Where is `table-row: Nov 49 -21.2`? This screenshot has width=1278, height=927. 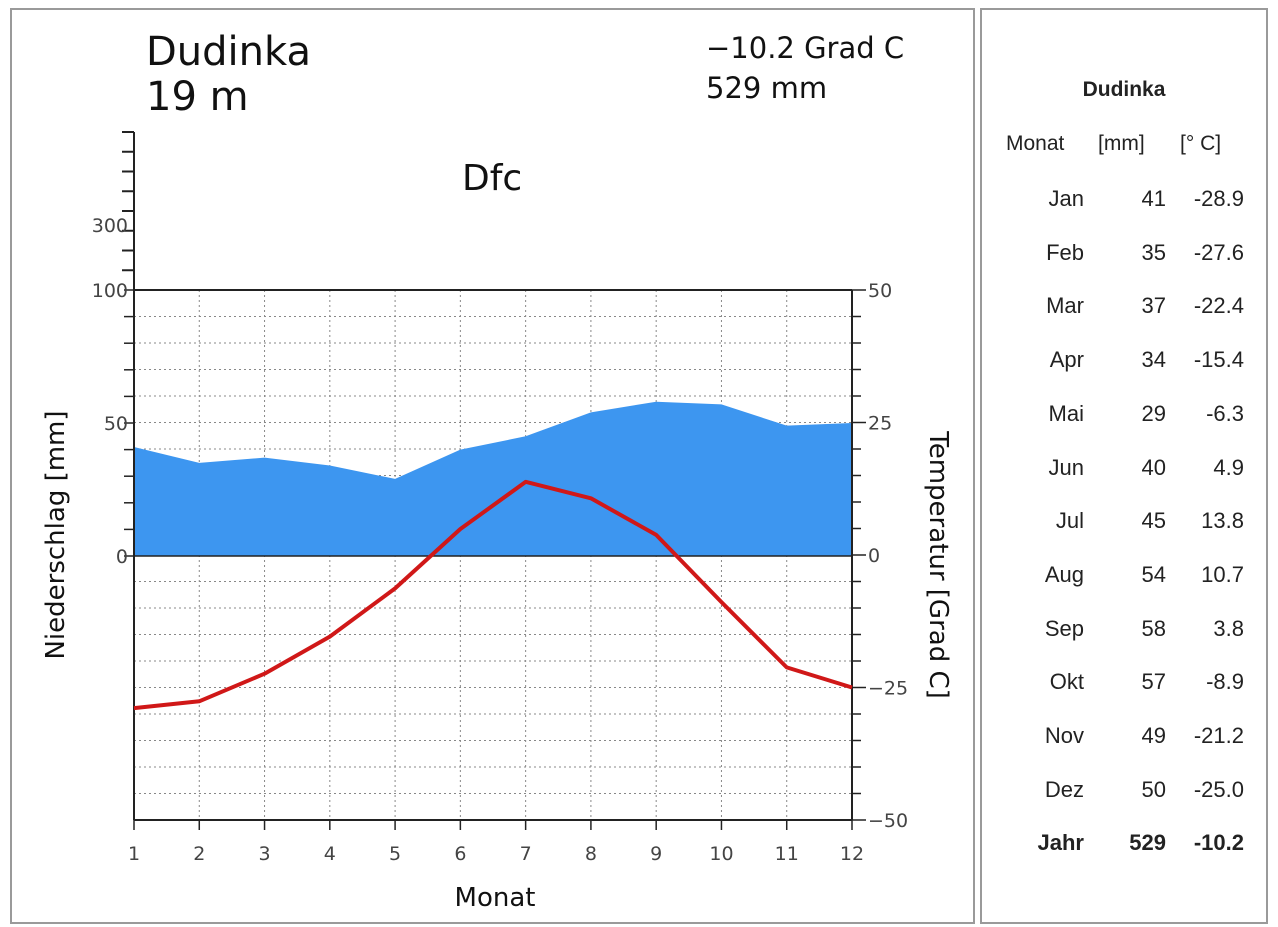
table-row: Nov 49 -21.2 is located at coordinates (1124, 743).